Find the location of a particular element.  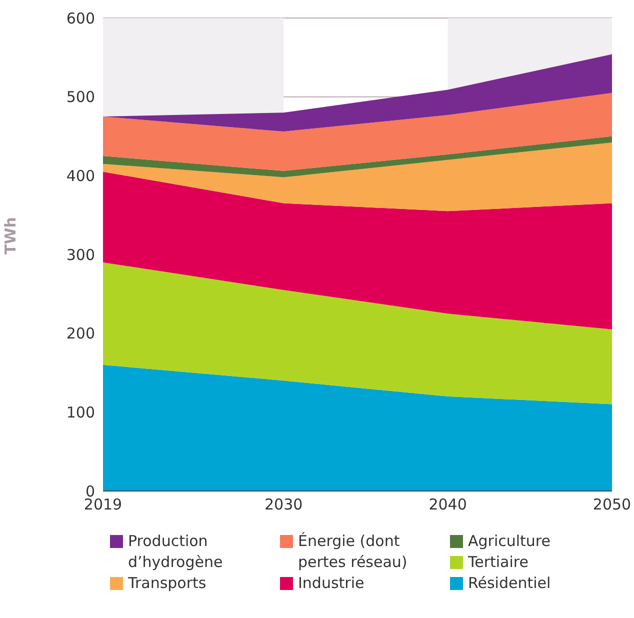

legend-label: Transports is located at coordinates (168, 583).